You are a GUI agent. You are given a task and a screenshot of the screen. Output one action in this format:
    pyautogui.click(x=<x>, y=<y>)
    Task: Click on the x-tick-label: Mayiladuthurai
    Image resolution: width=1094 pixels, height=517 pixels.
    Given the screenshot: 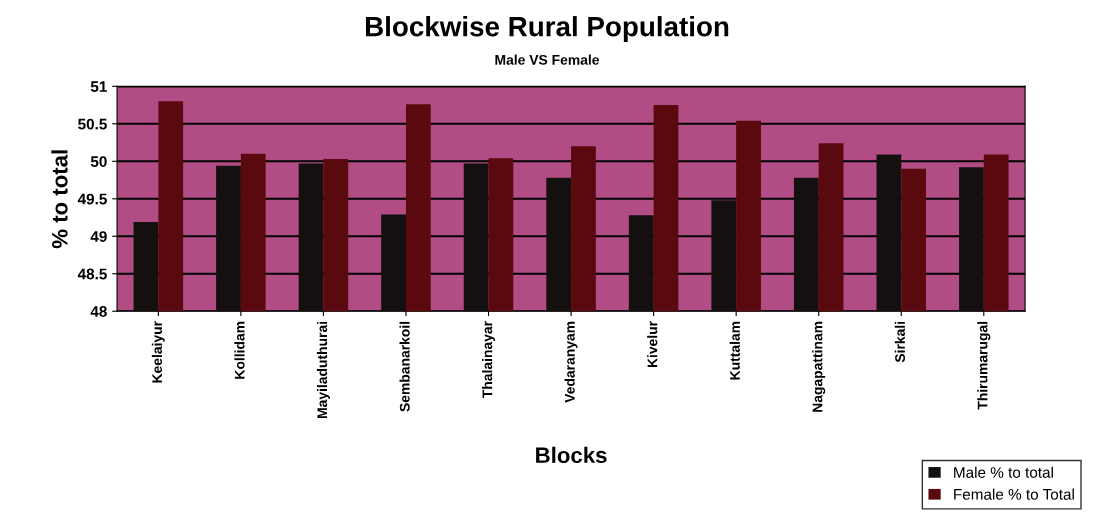 What is the action you would take?
    pyautogui.click(x=323, y=370)
    